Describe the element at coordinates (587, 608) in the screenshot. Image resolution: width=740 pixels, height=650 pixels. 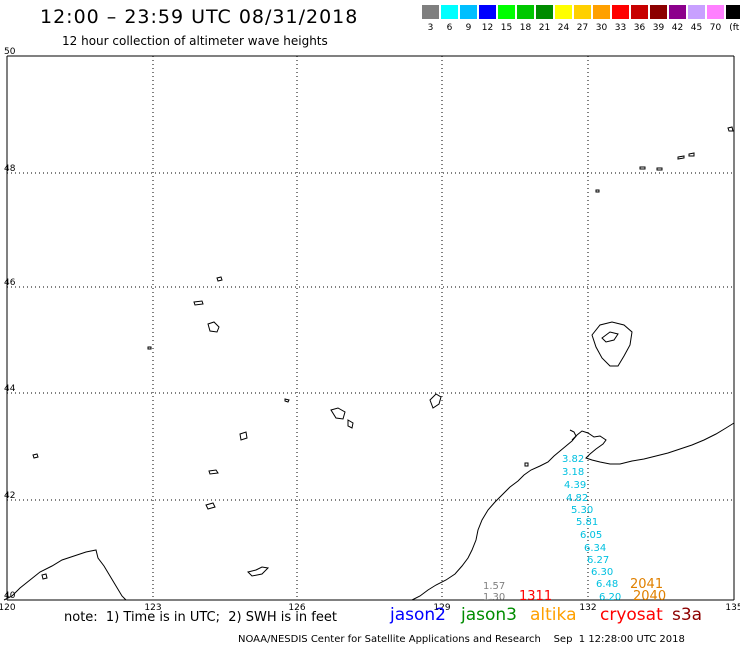
I see `longitude-label: 132` at that location.